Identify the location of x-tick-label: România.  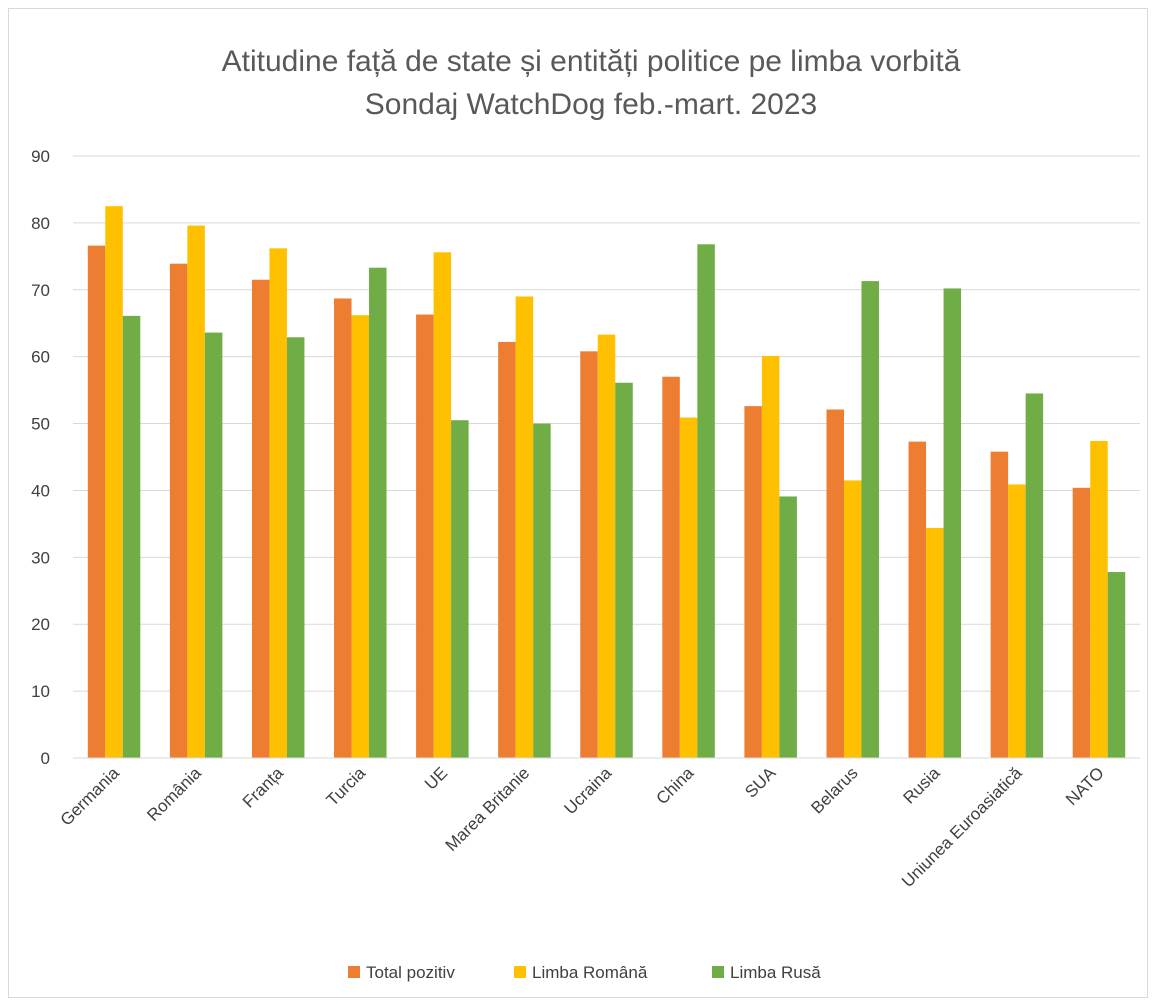
(174, 794).